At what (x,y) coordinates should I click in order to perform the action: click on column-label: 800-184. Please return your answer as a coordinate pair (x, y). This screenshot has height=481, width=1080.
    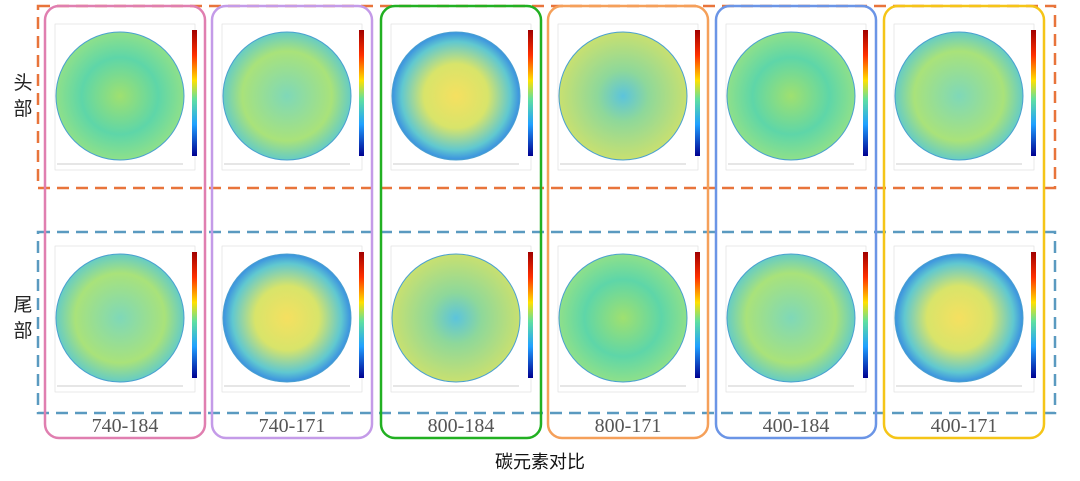
    Looking at the image, I should click on (461, 426).